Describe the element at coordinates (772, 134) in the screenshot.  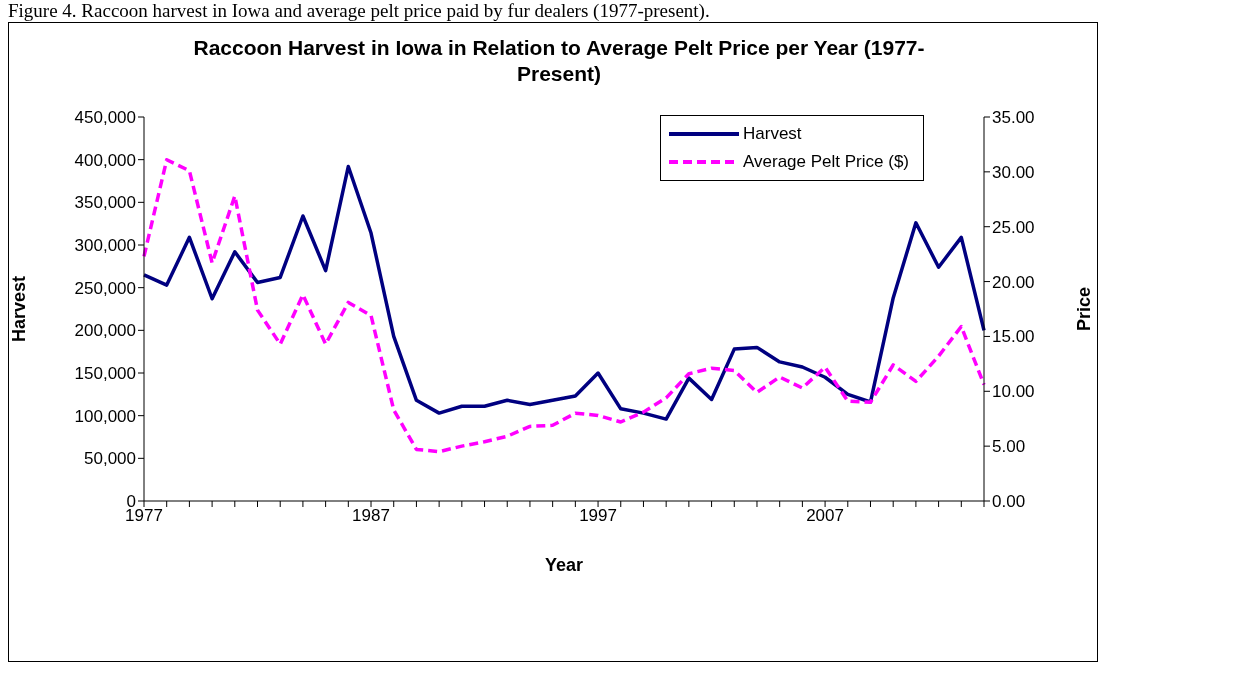
I see `legend-label: Harvest` at that location.